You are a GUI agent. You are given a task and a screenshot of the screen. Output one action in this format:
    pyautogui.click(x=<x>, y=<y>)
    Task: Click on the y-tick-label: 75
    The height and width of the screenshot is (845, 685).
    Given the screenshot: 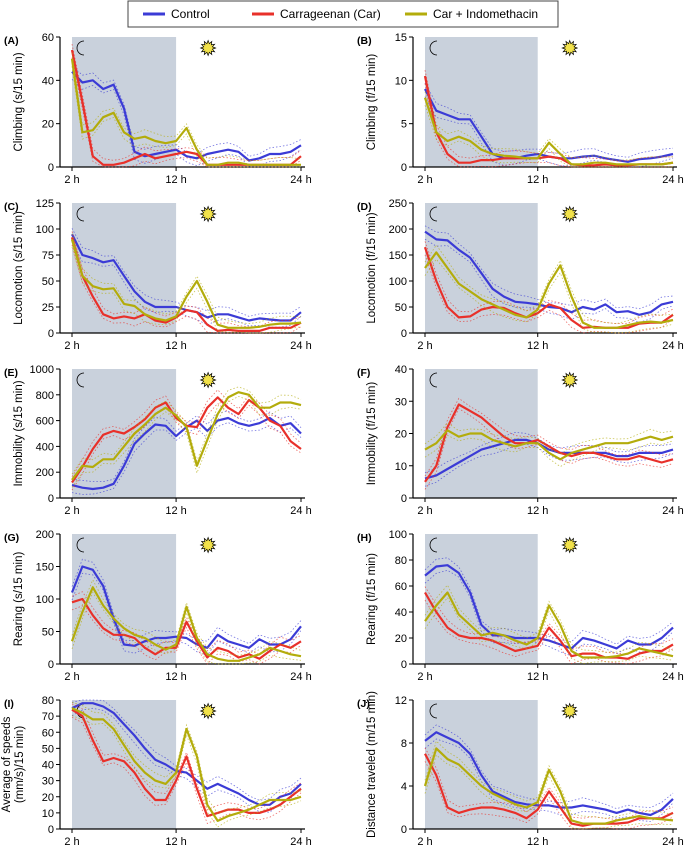 What is the action you would take?
    pyautogui.click(x=48, y=256)
    